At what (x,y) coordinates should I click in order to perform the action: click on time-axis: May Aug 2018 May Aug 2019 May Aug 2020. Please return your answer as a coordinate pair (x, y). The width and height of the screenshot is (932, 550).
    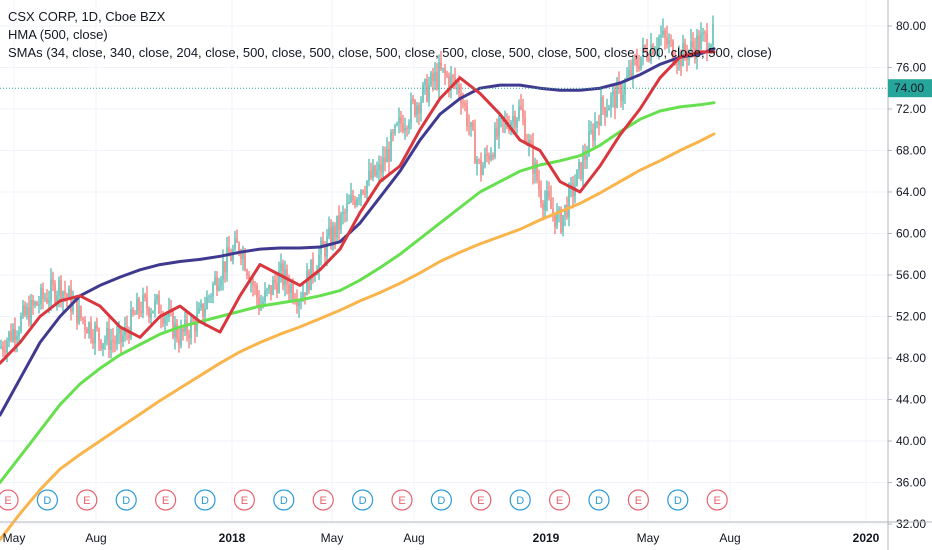
    Looking at the image, I should click on (466, 533).